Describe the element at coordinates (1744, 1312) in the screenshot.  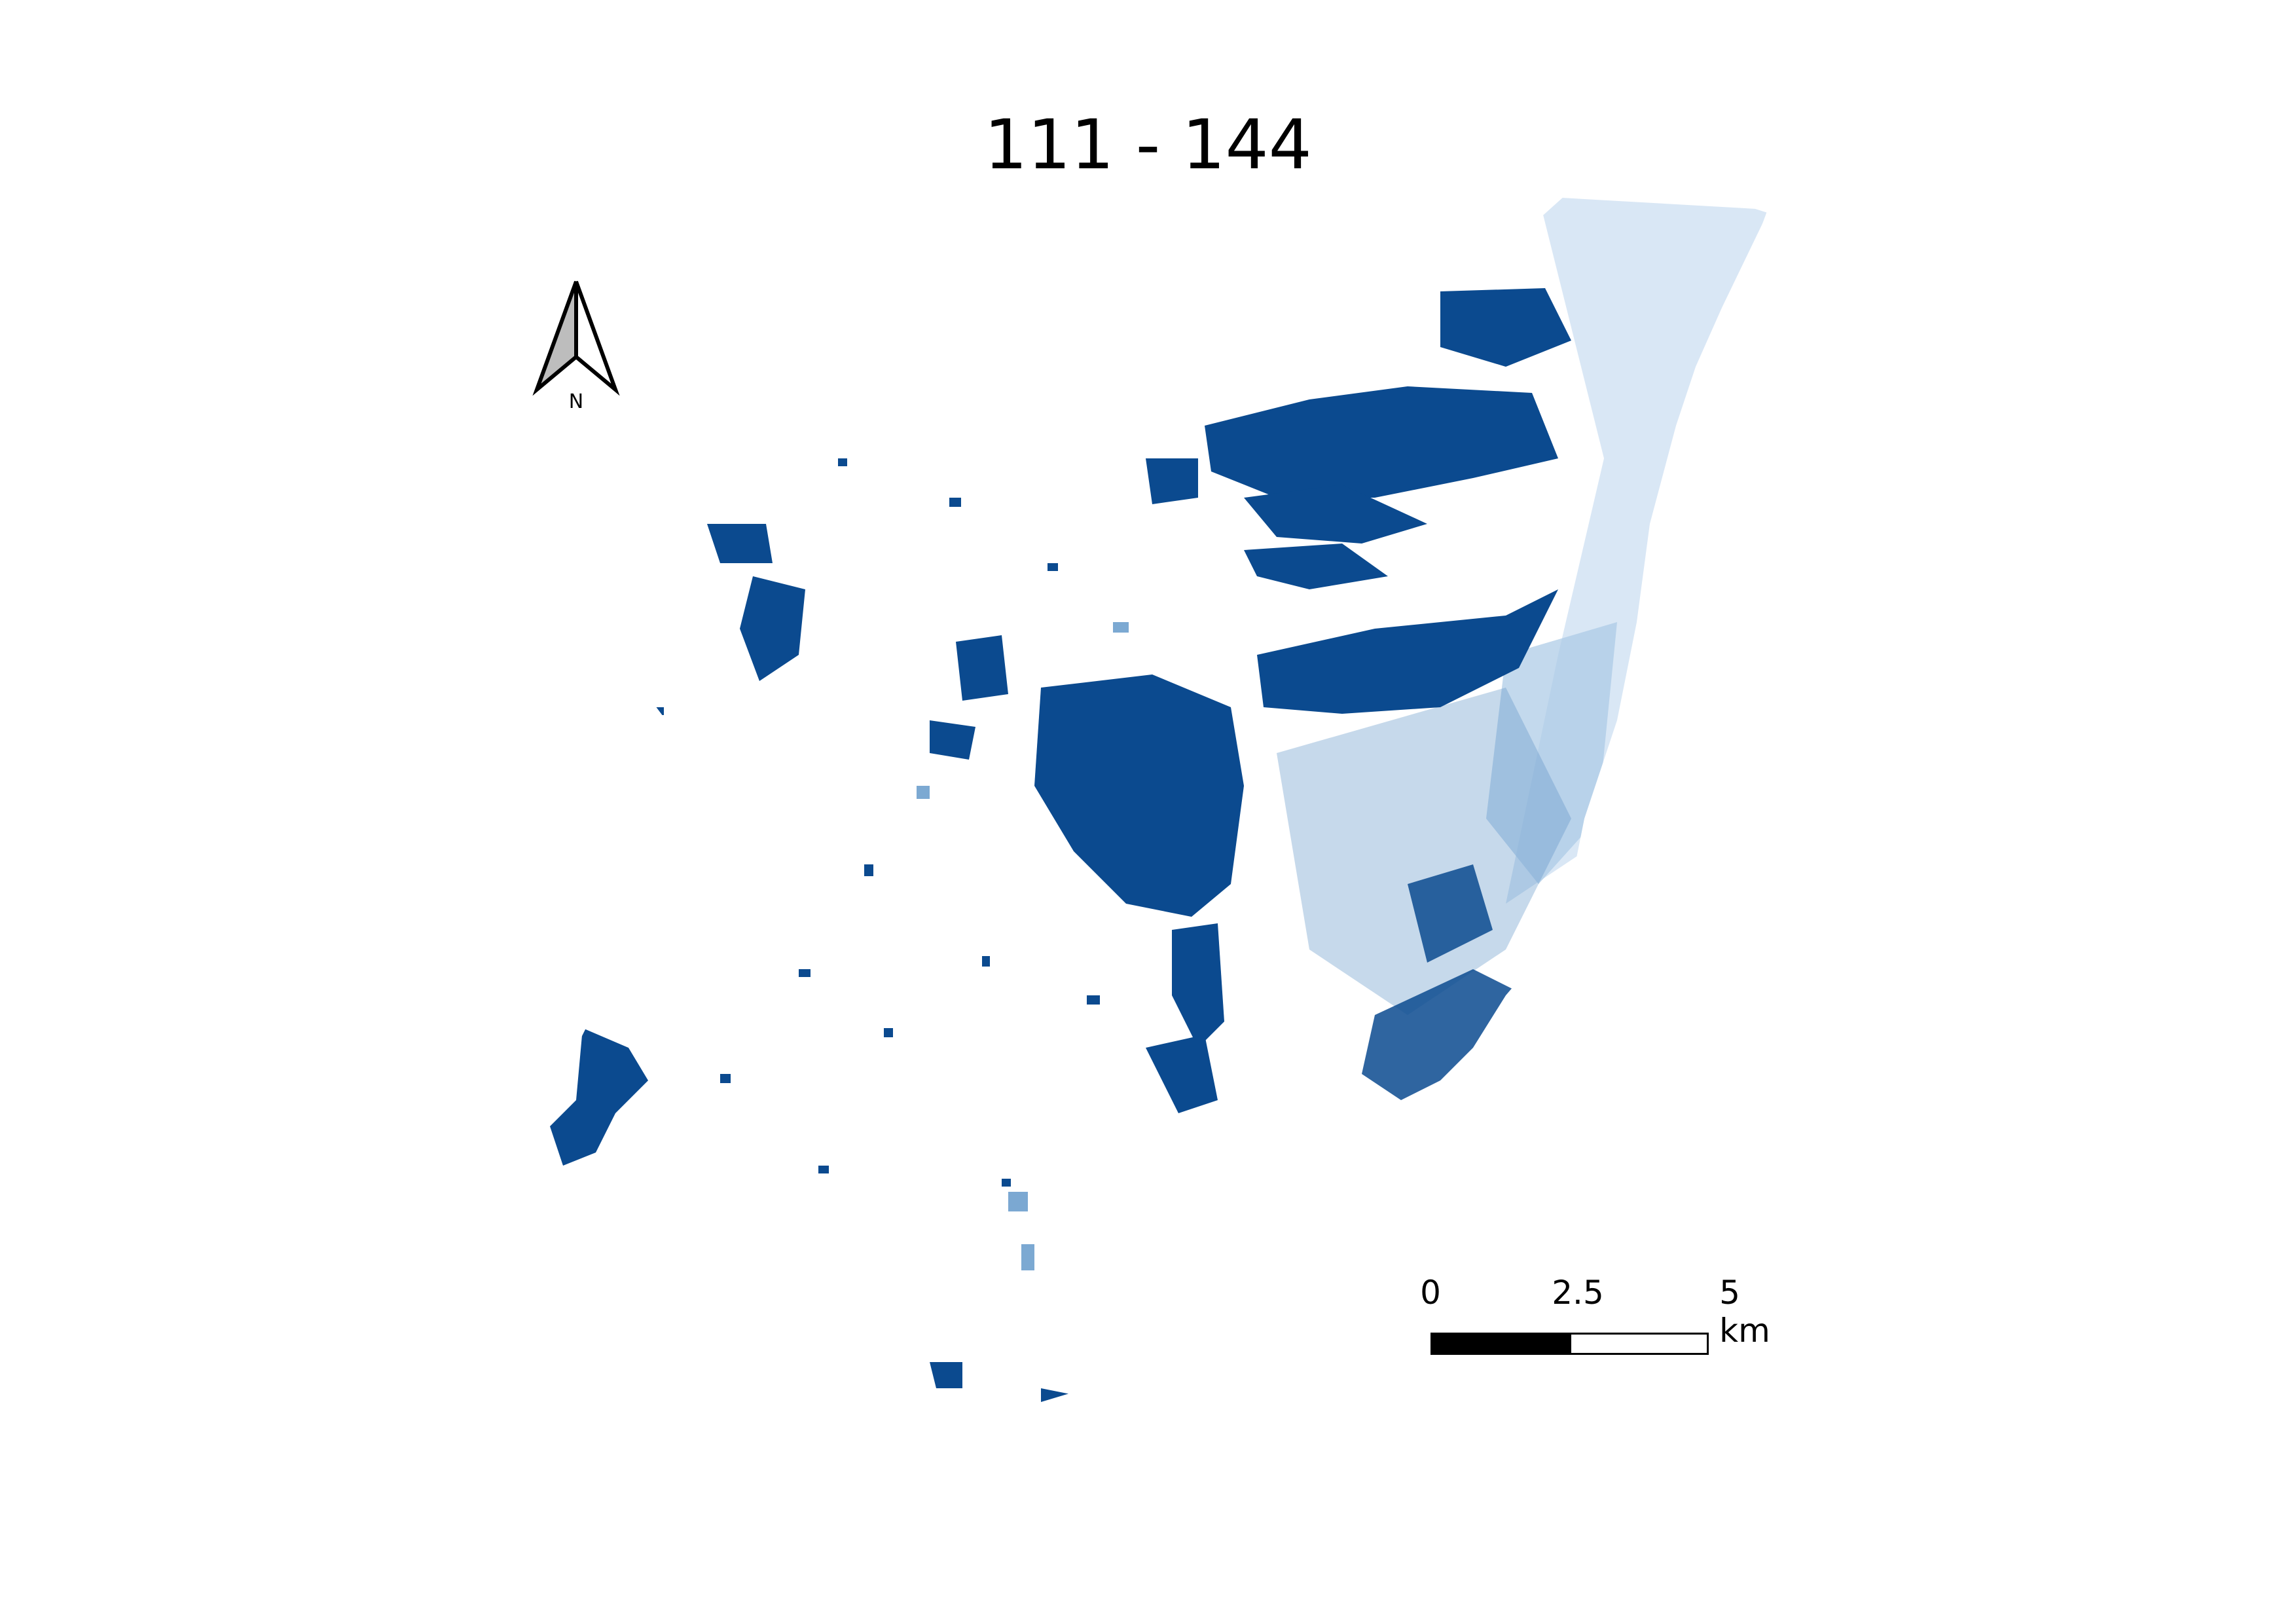
I see `scale-label-end: 5 km` at that location.